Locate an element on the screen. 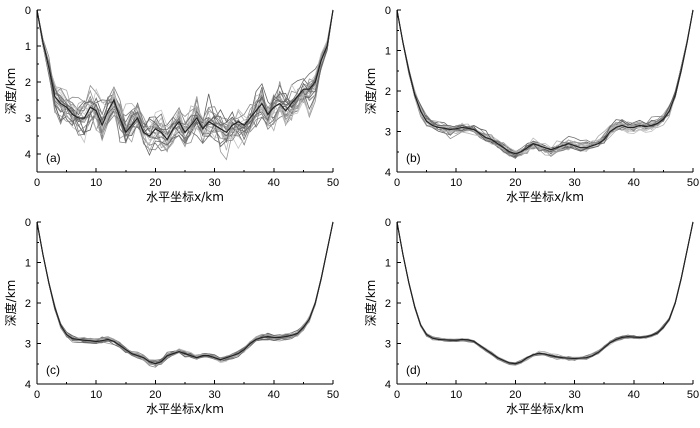  panel-label: (c) is located at coordinates (53, 370).